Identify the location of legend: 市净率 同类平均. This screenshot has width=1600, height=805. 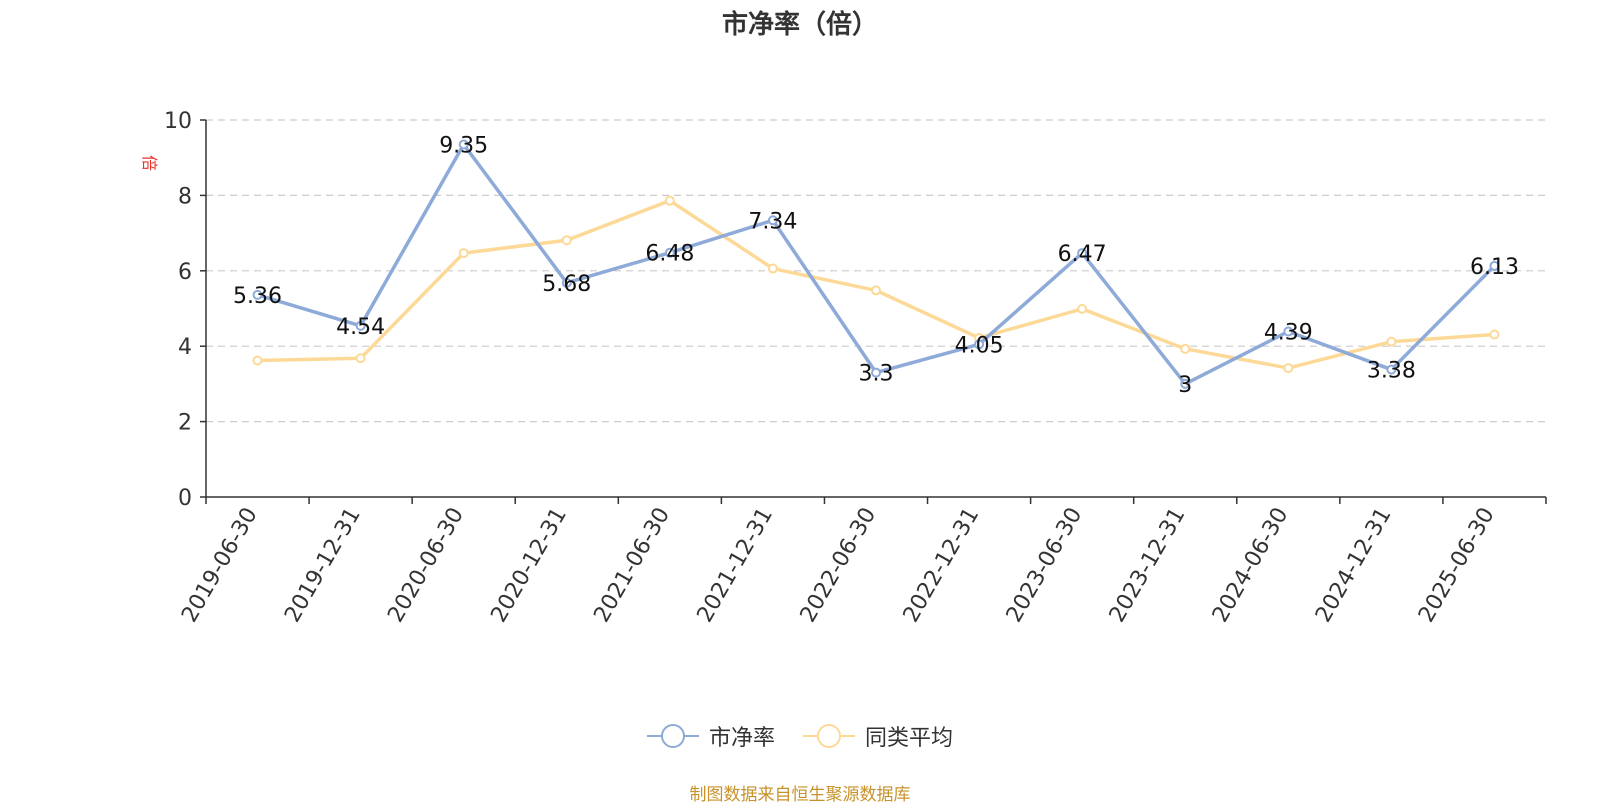
(800, 736).